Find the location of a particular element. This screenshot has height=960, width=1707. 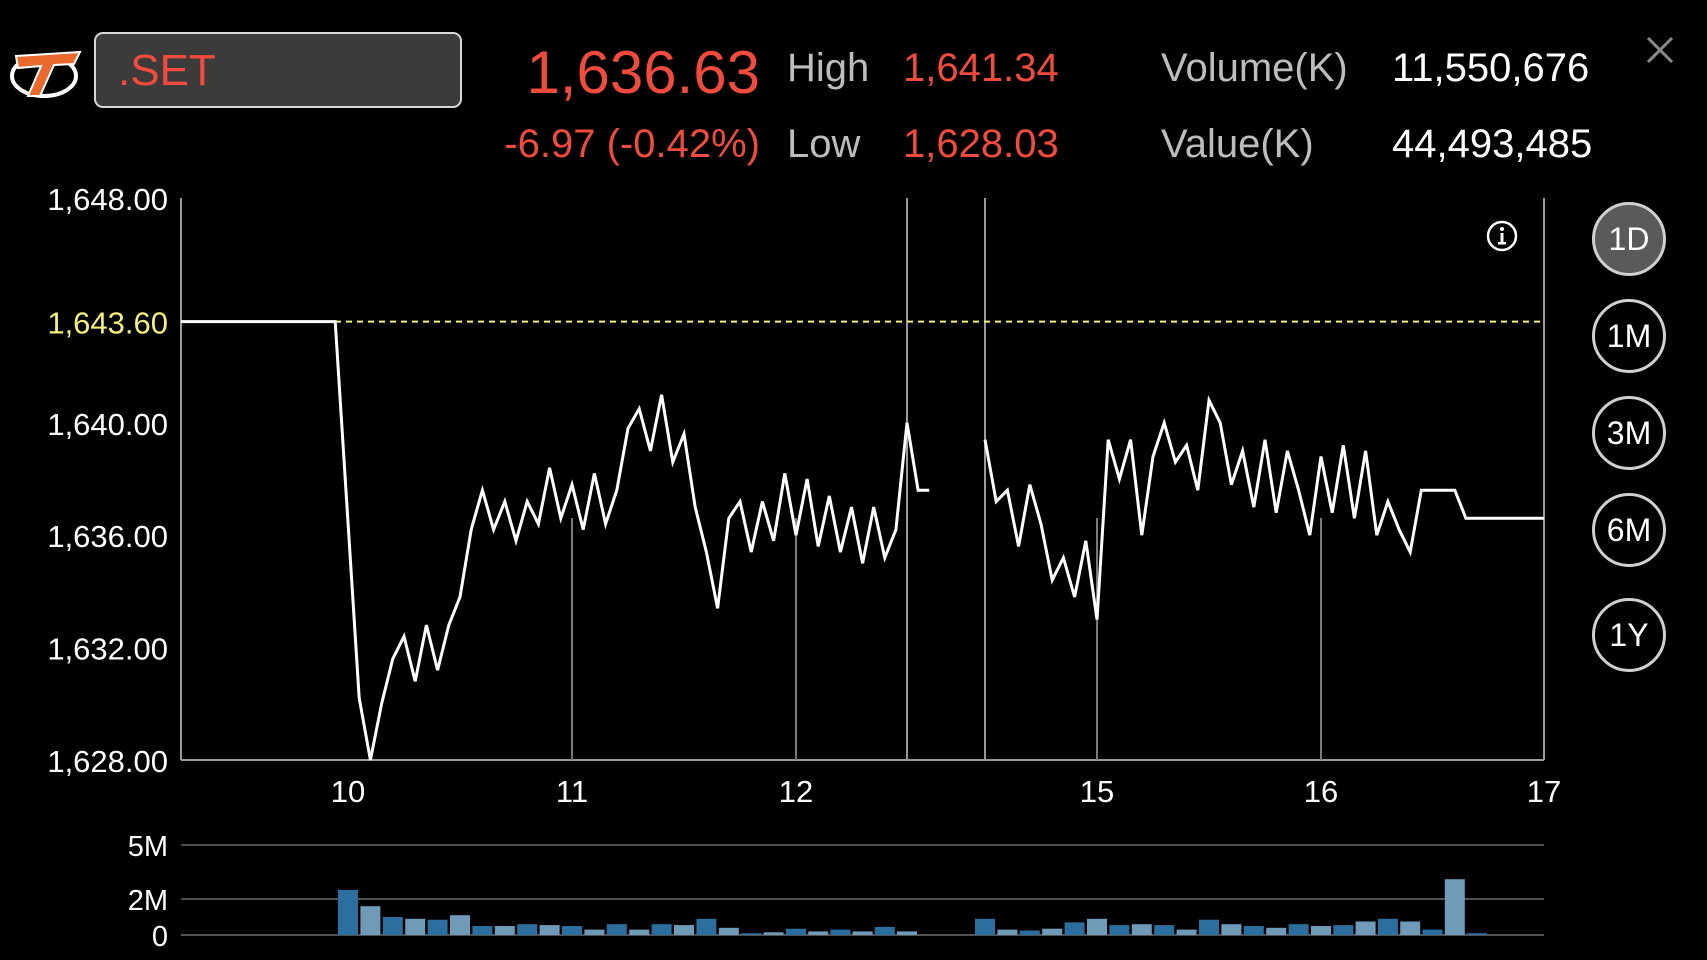

range-button-1d: 1D is located at coordinates (1629, 239).